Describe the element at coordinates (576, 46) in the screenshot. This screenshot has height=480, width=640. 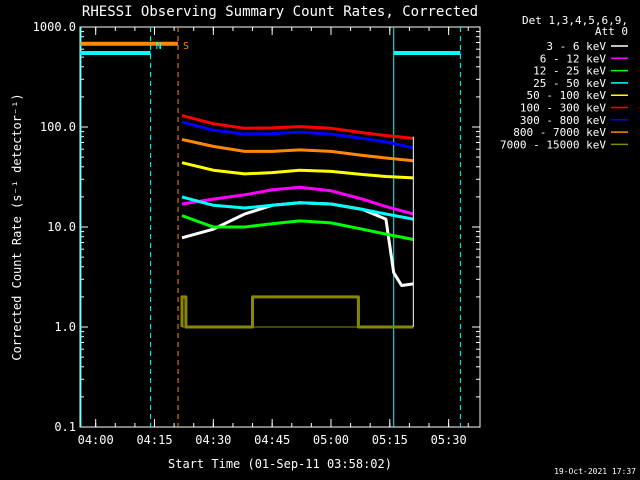
I see `legend-item-label: 3 - 6 keV` at that location.